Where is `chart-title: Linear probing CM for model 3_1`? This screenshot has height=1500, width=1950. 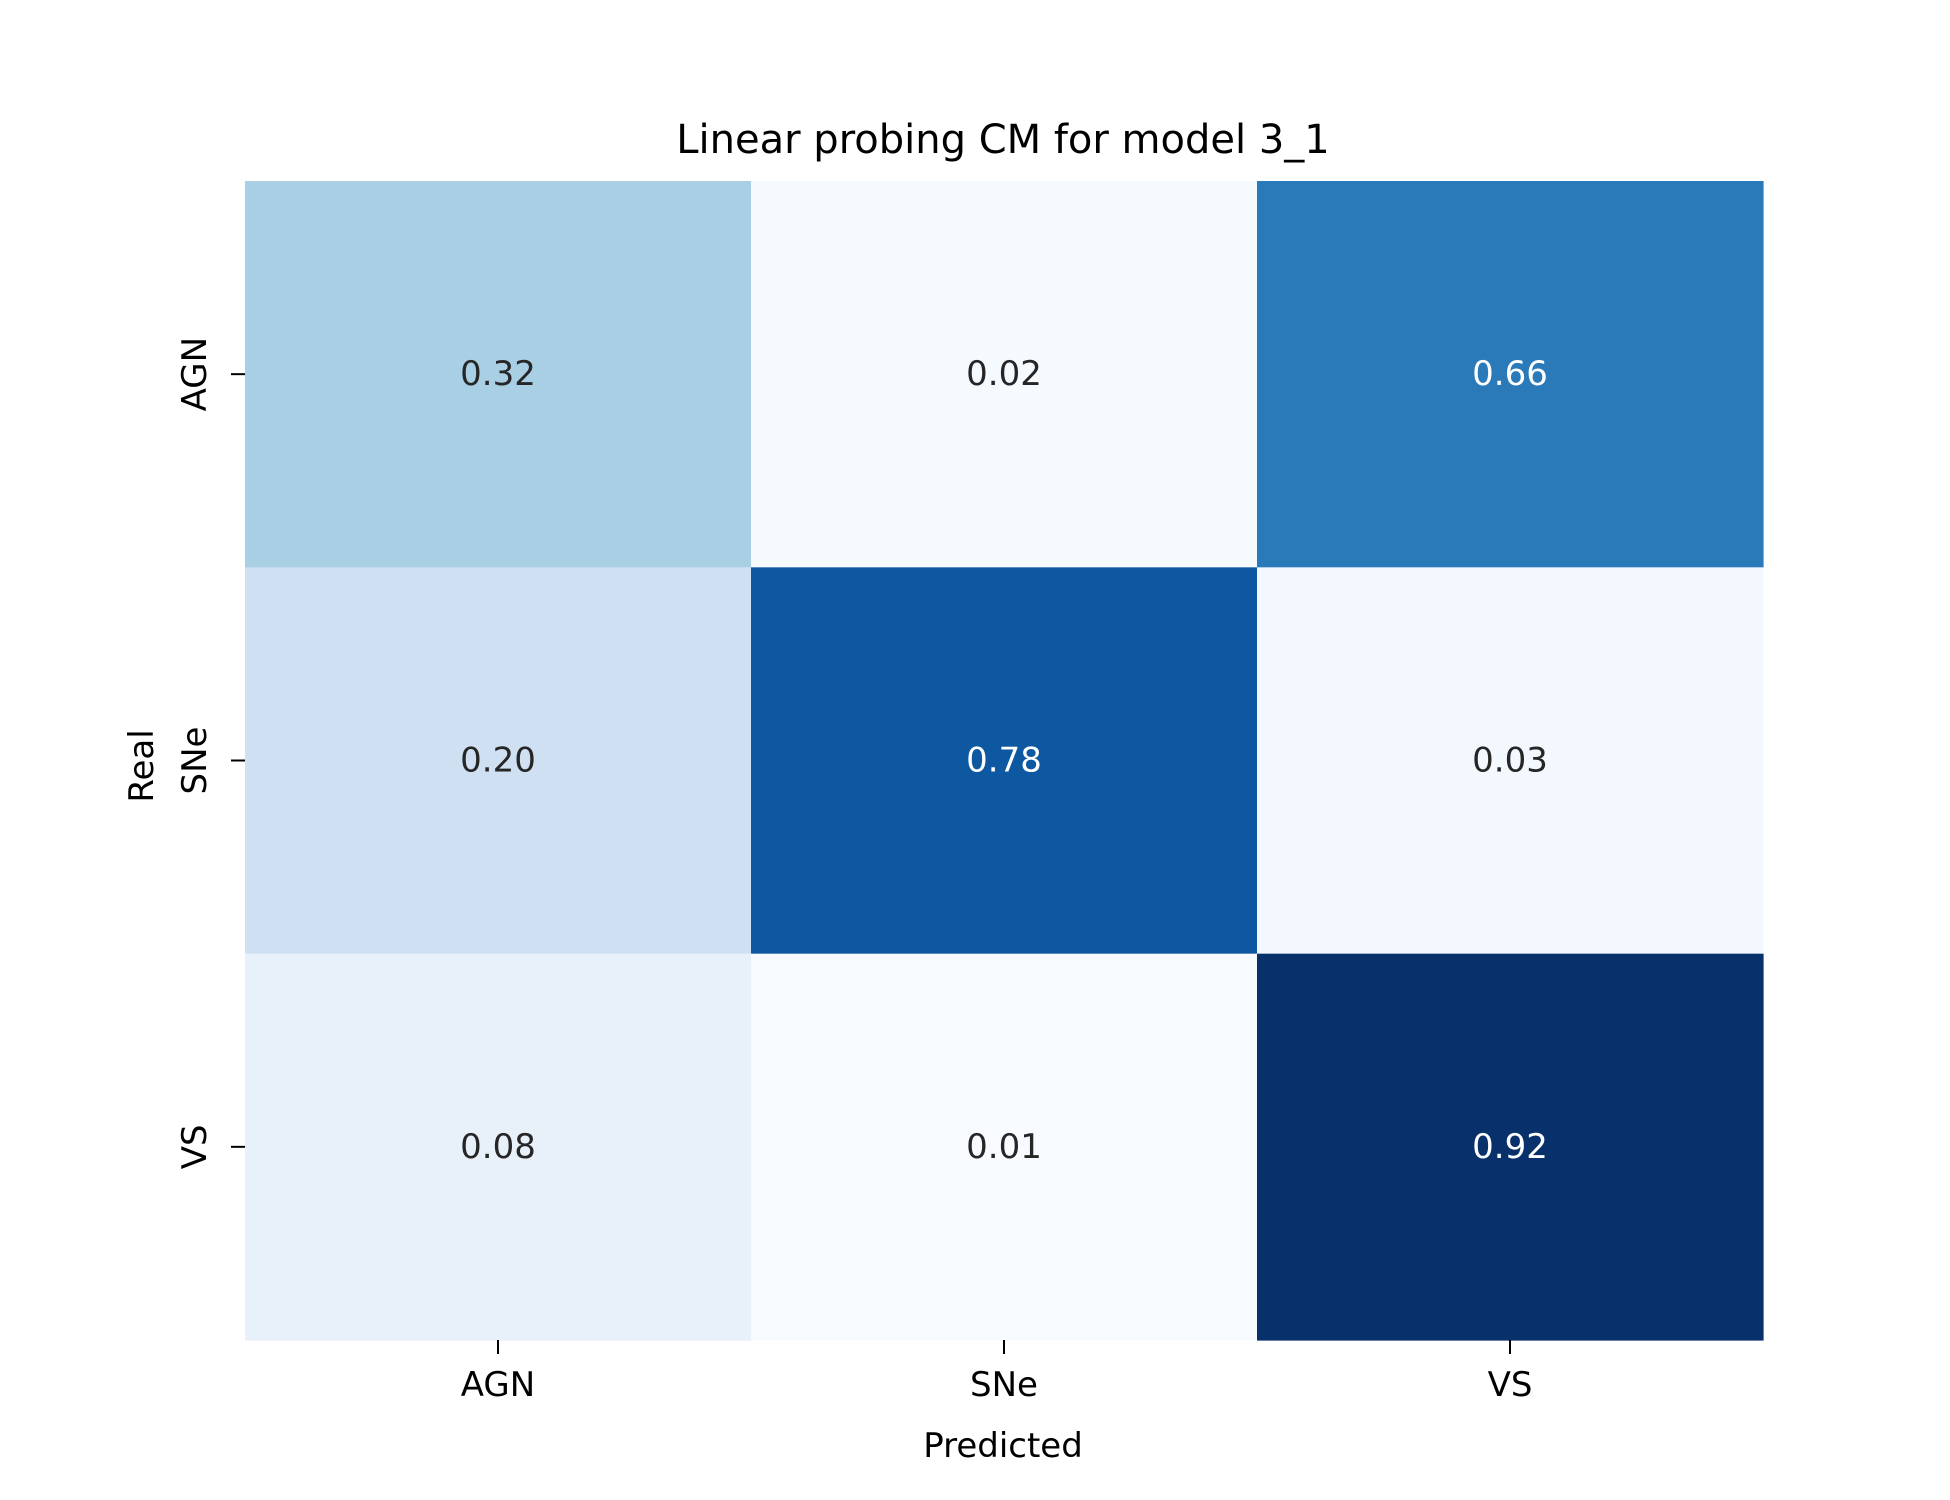 chart-title: Linear probing CM for model 3_1 is located at coordinates (1002, 140).